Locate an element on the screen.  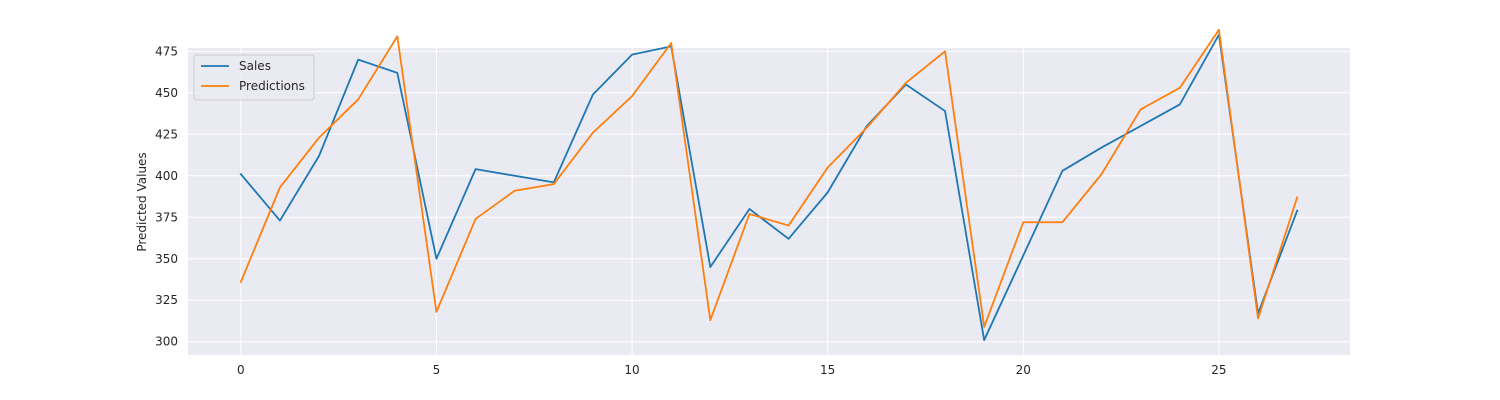
y-axis-ticks: 300 325 350 375 400 425 450 475 is located at coordinates (166, 196).